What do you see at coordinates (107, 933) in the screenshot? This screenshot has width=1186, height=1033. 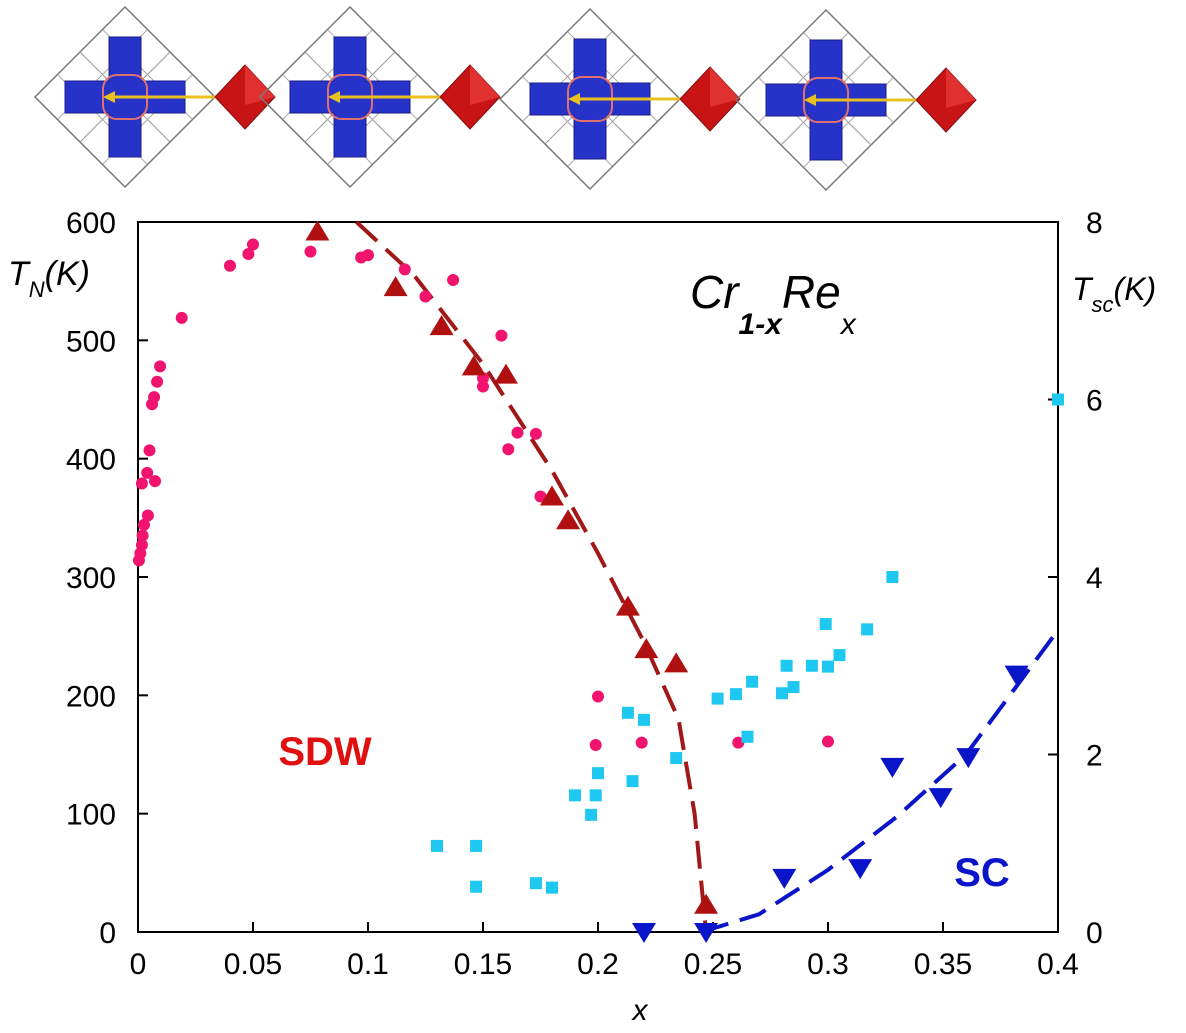 I see `y-tick-label: 0` at bounding box center [107, 933].